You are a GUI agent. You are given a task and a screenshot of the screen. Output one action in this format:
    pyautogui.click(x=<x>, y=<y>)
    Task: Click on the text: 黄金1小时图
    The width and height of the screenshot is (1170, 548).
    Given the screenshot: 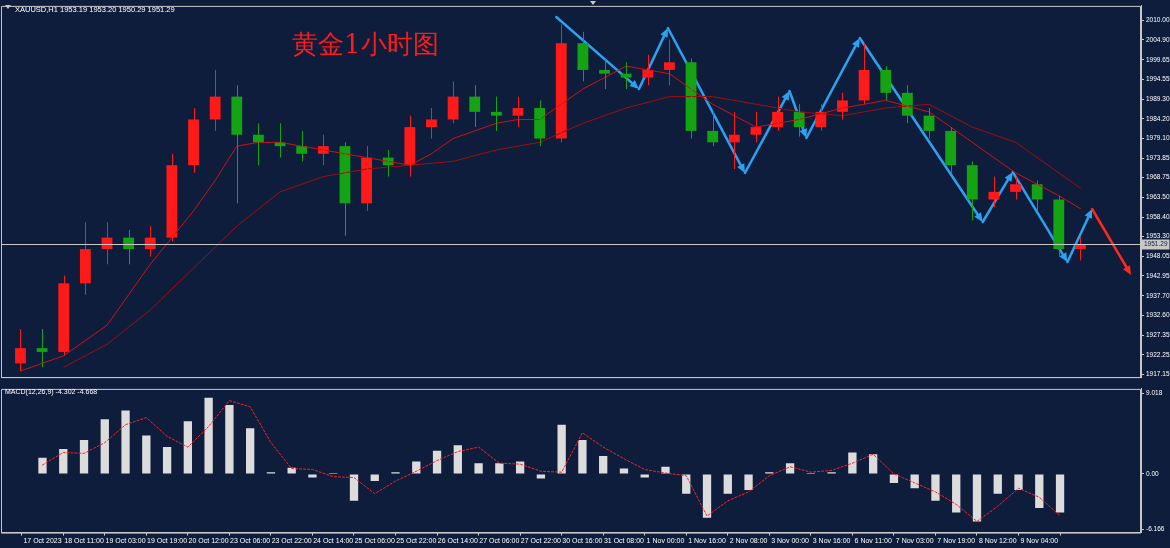 What is the action you would take?
    pyautogui.click(x=365, y=44)
    